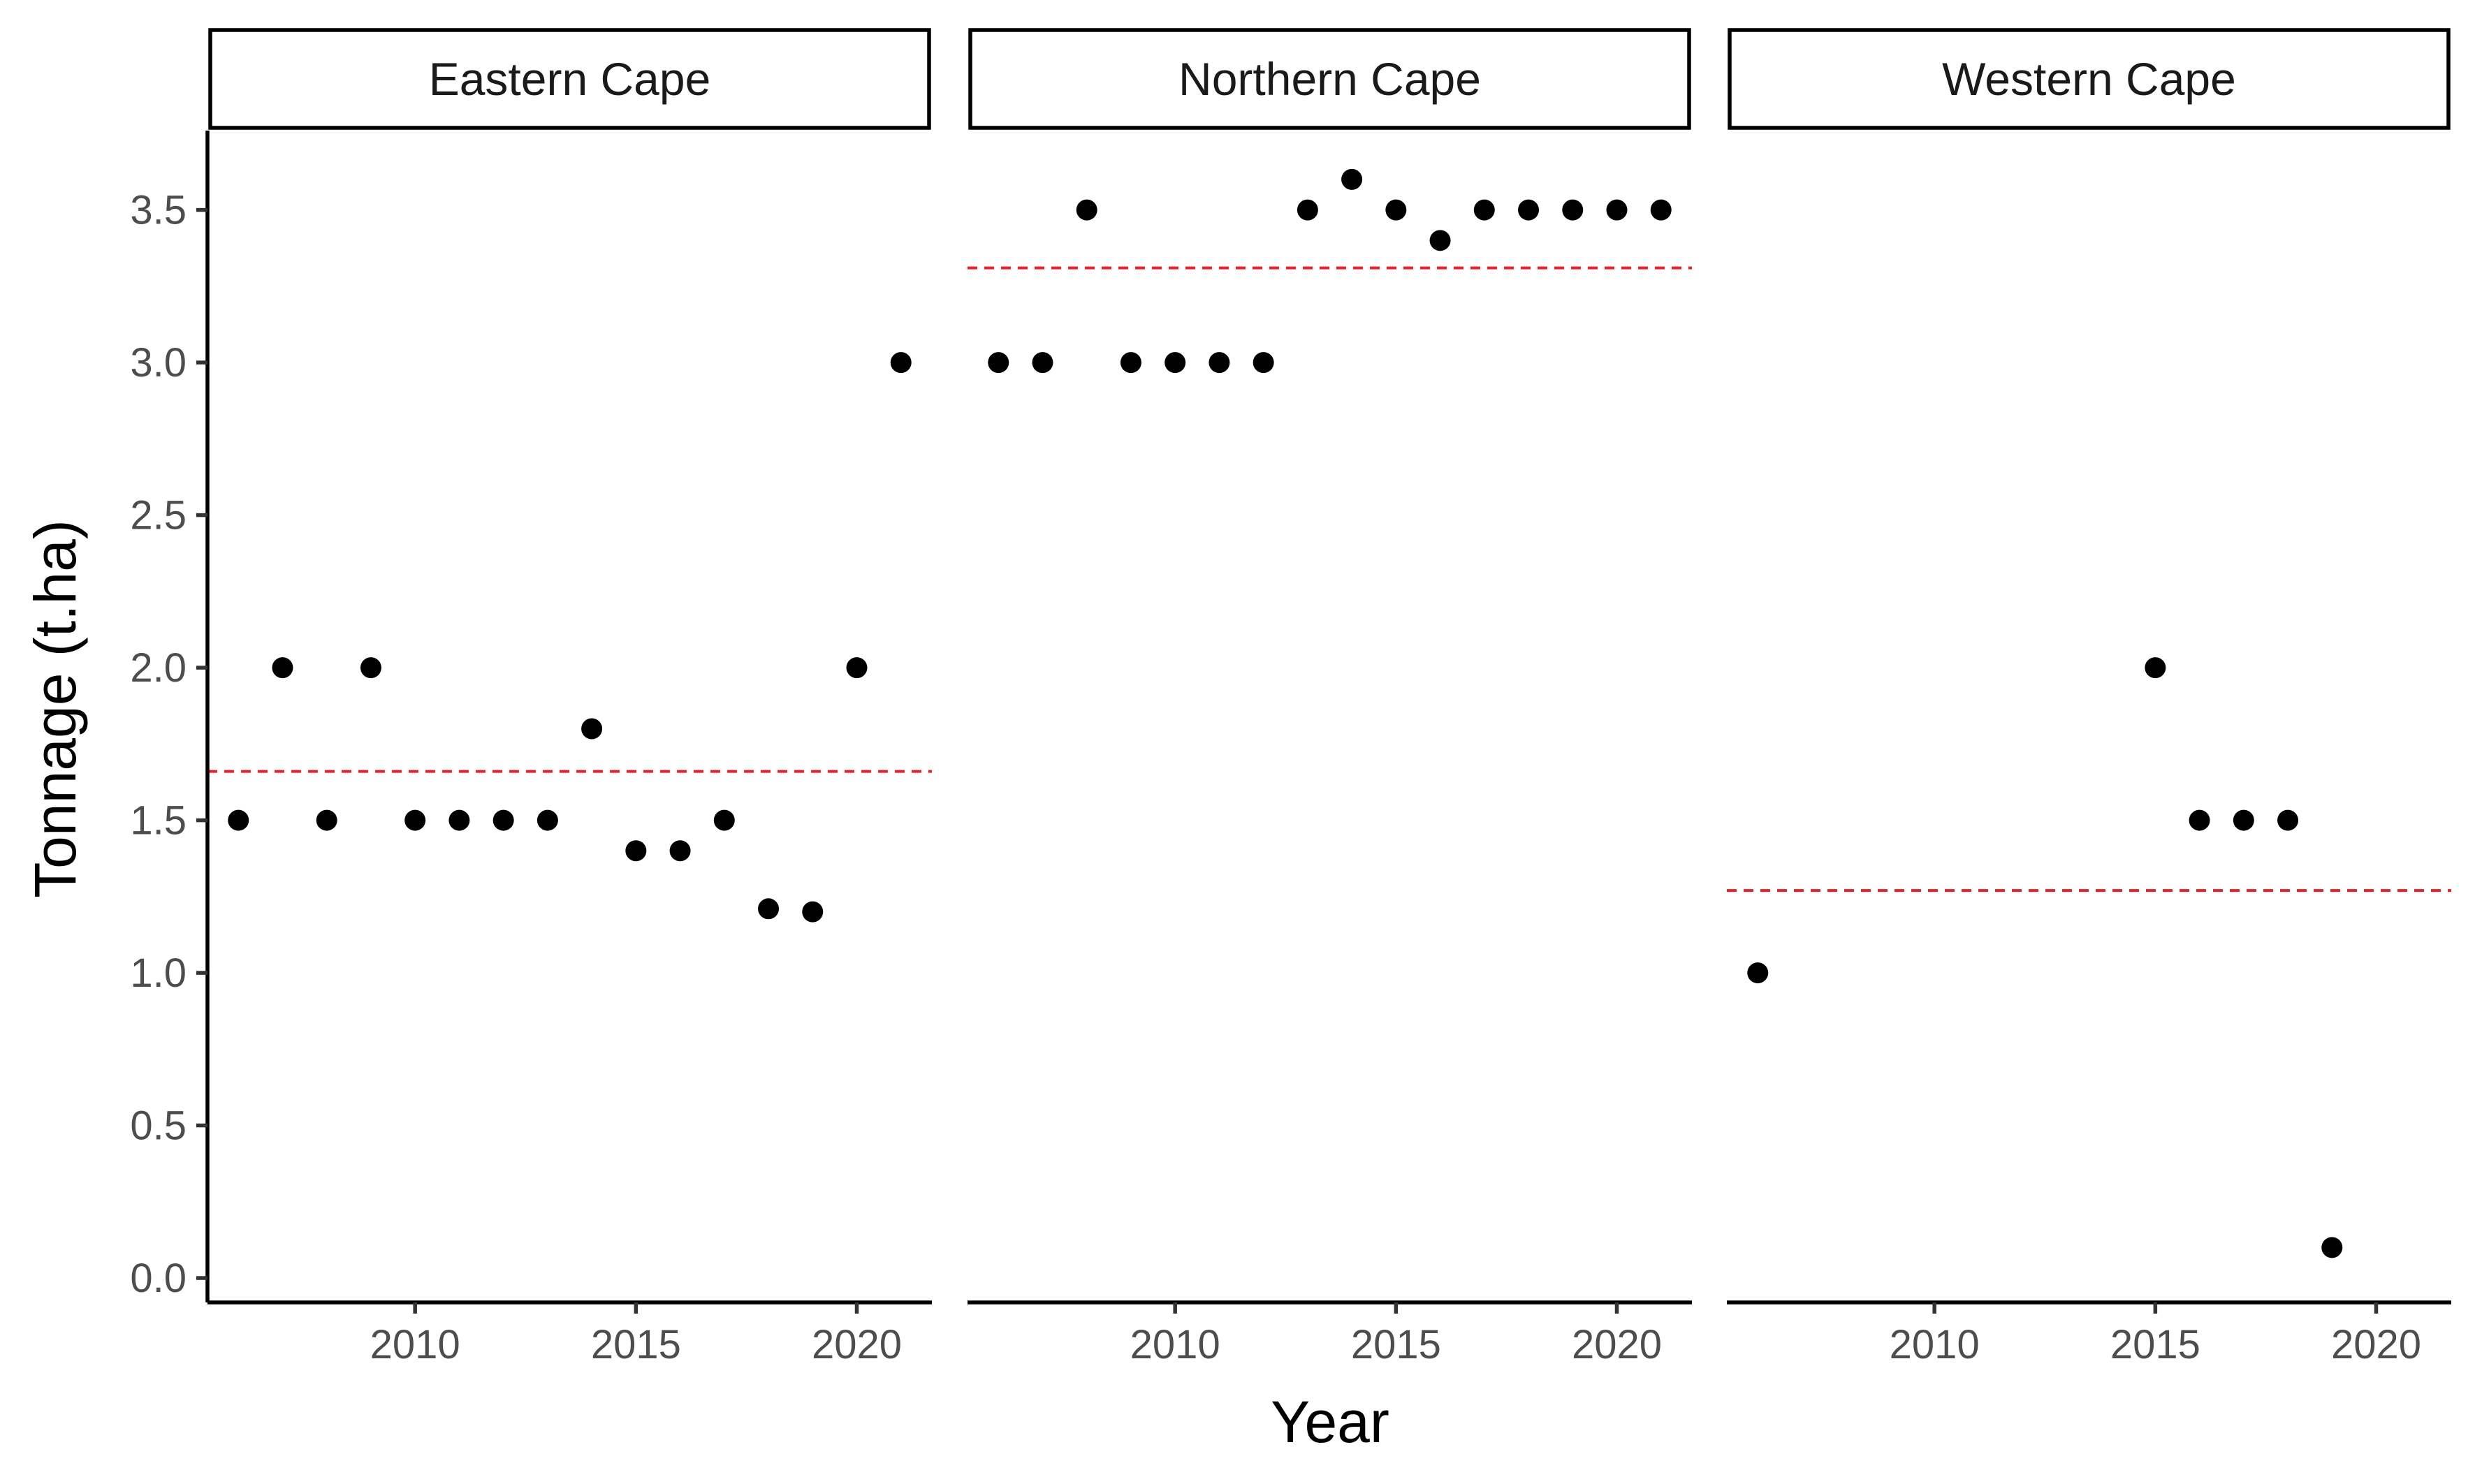 Image resolution: width=2475 pixels, height=1484 pixels. Describe the element at coordinates (158, 363) in the screenshot. I see `y-tick-label: 3.0` at that location.